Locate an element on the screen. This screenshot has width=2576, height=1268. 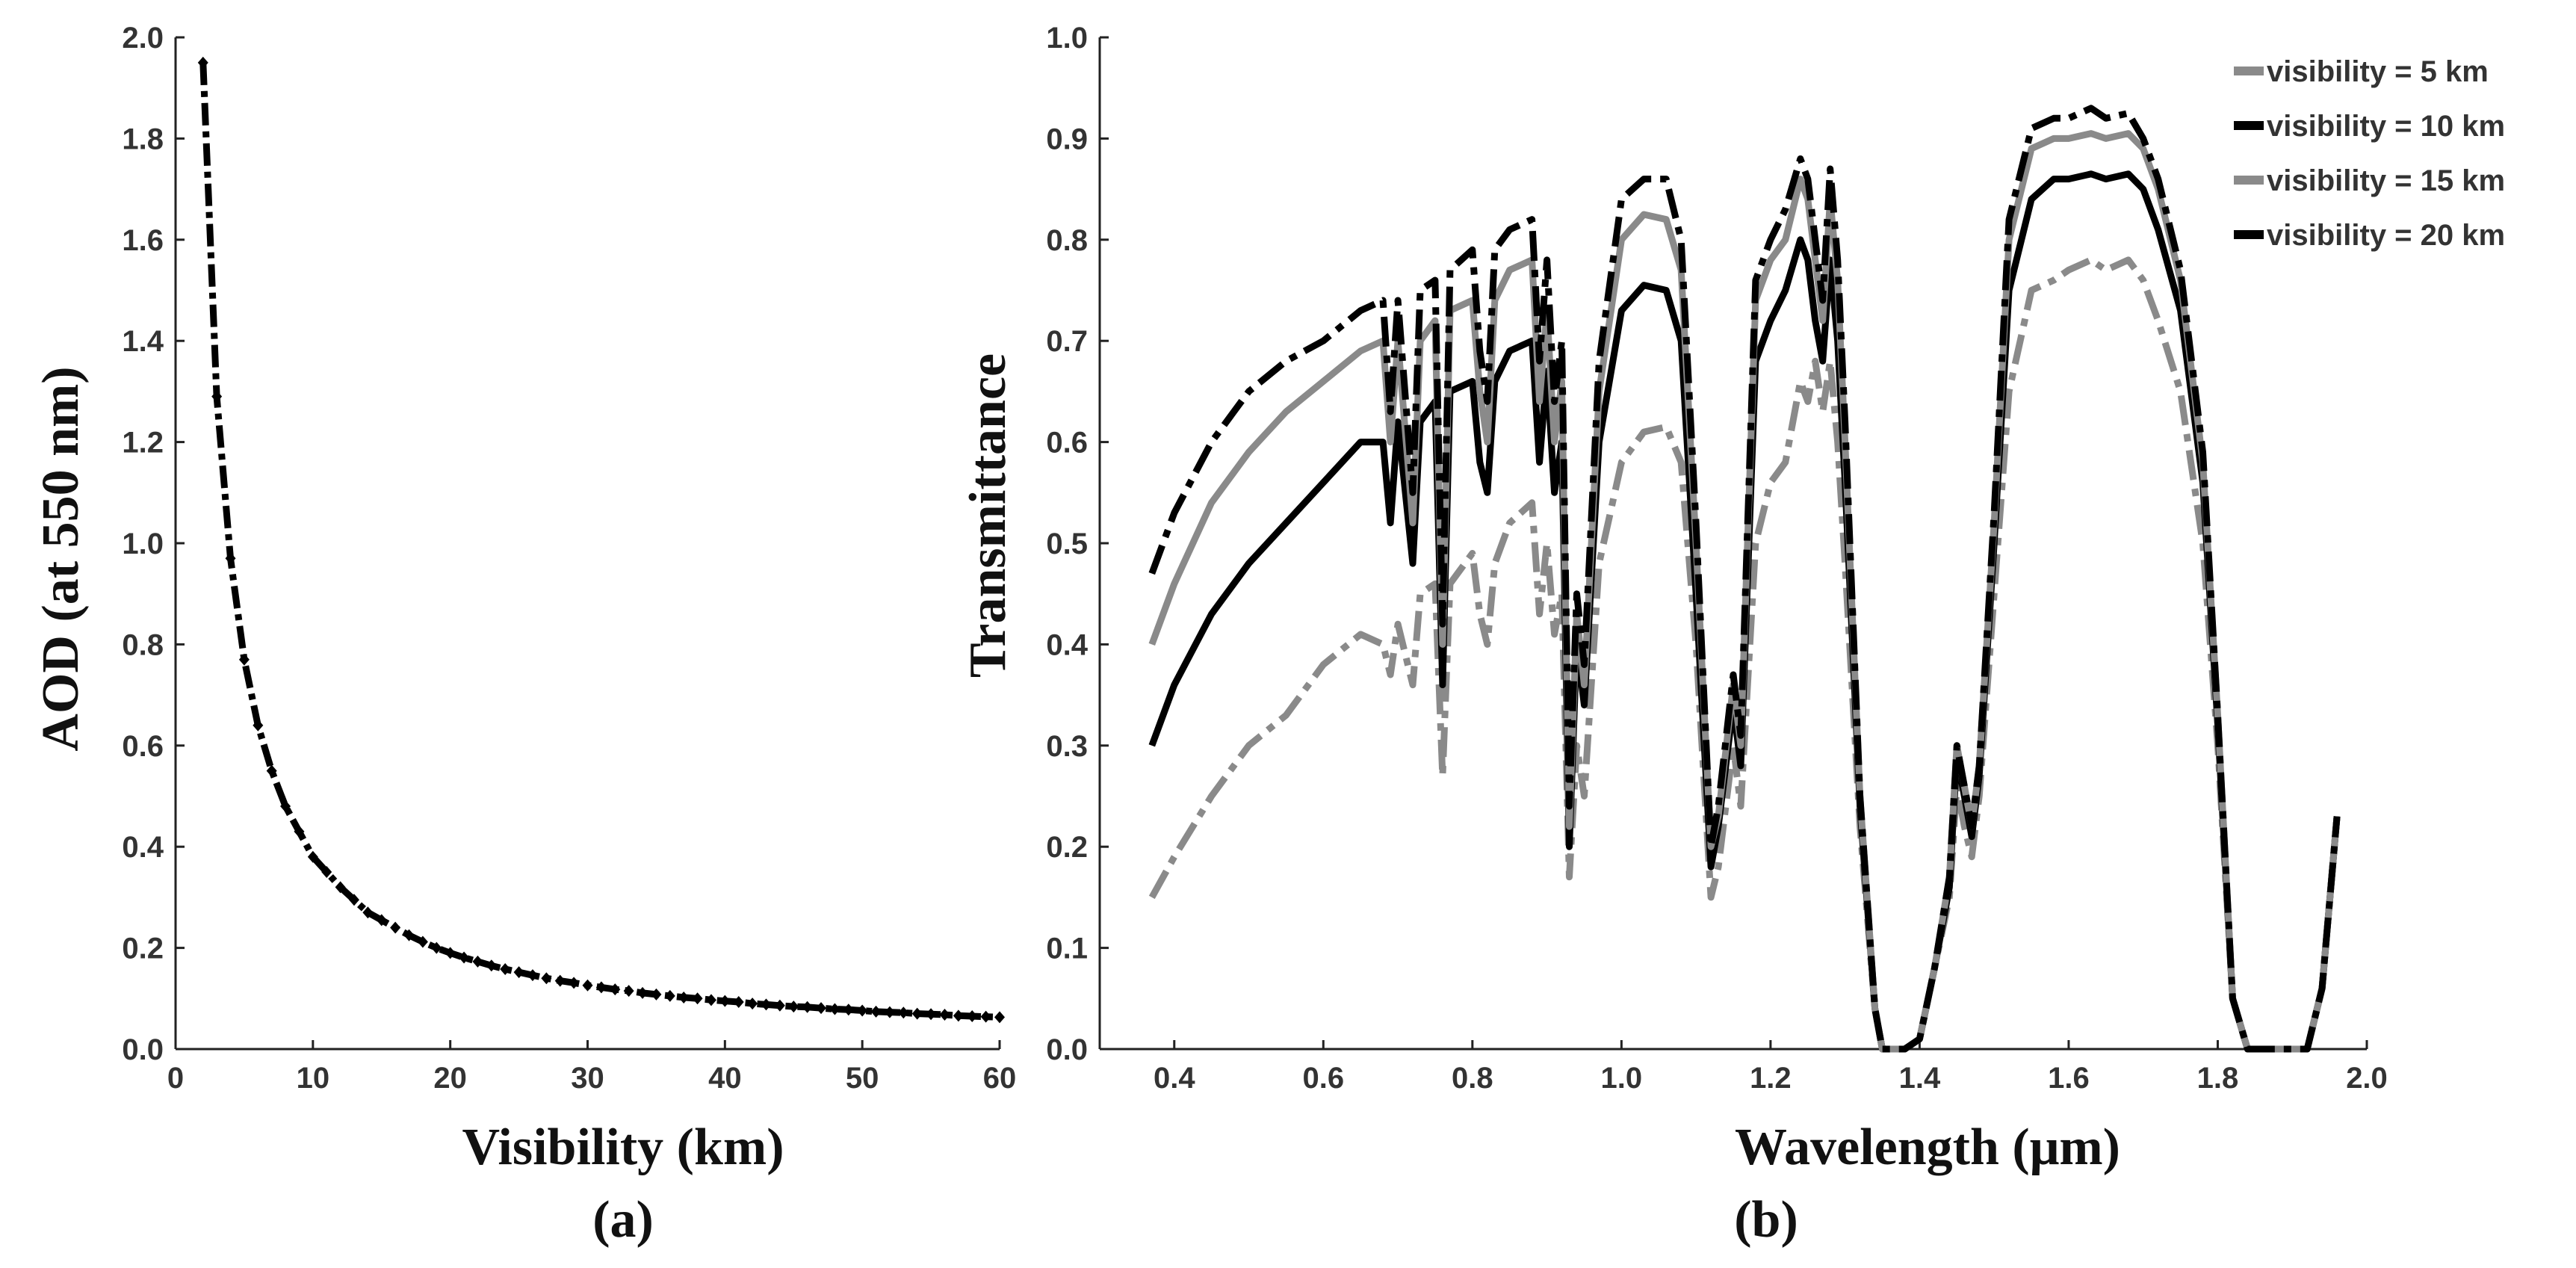
panel-b-y-tick-label: 0.0 is located at coordinates (1067, 1049).